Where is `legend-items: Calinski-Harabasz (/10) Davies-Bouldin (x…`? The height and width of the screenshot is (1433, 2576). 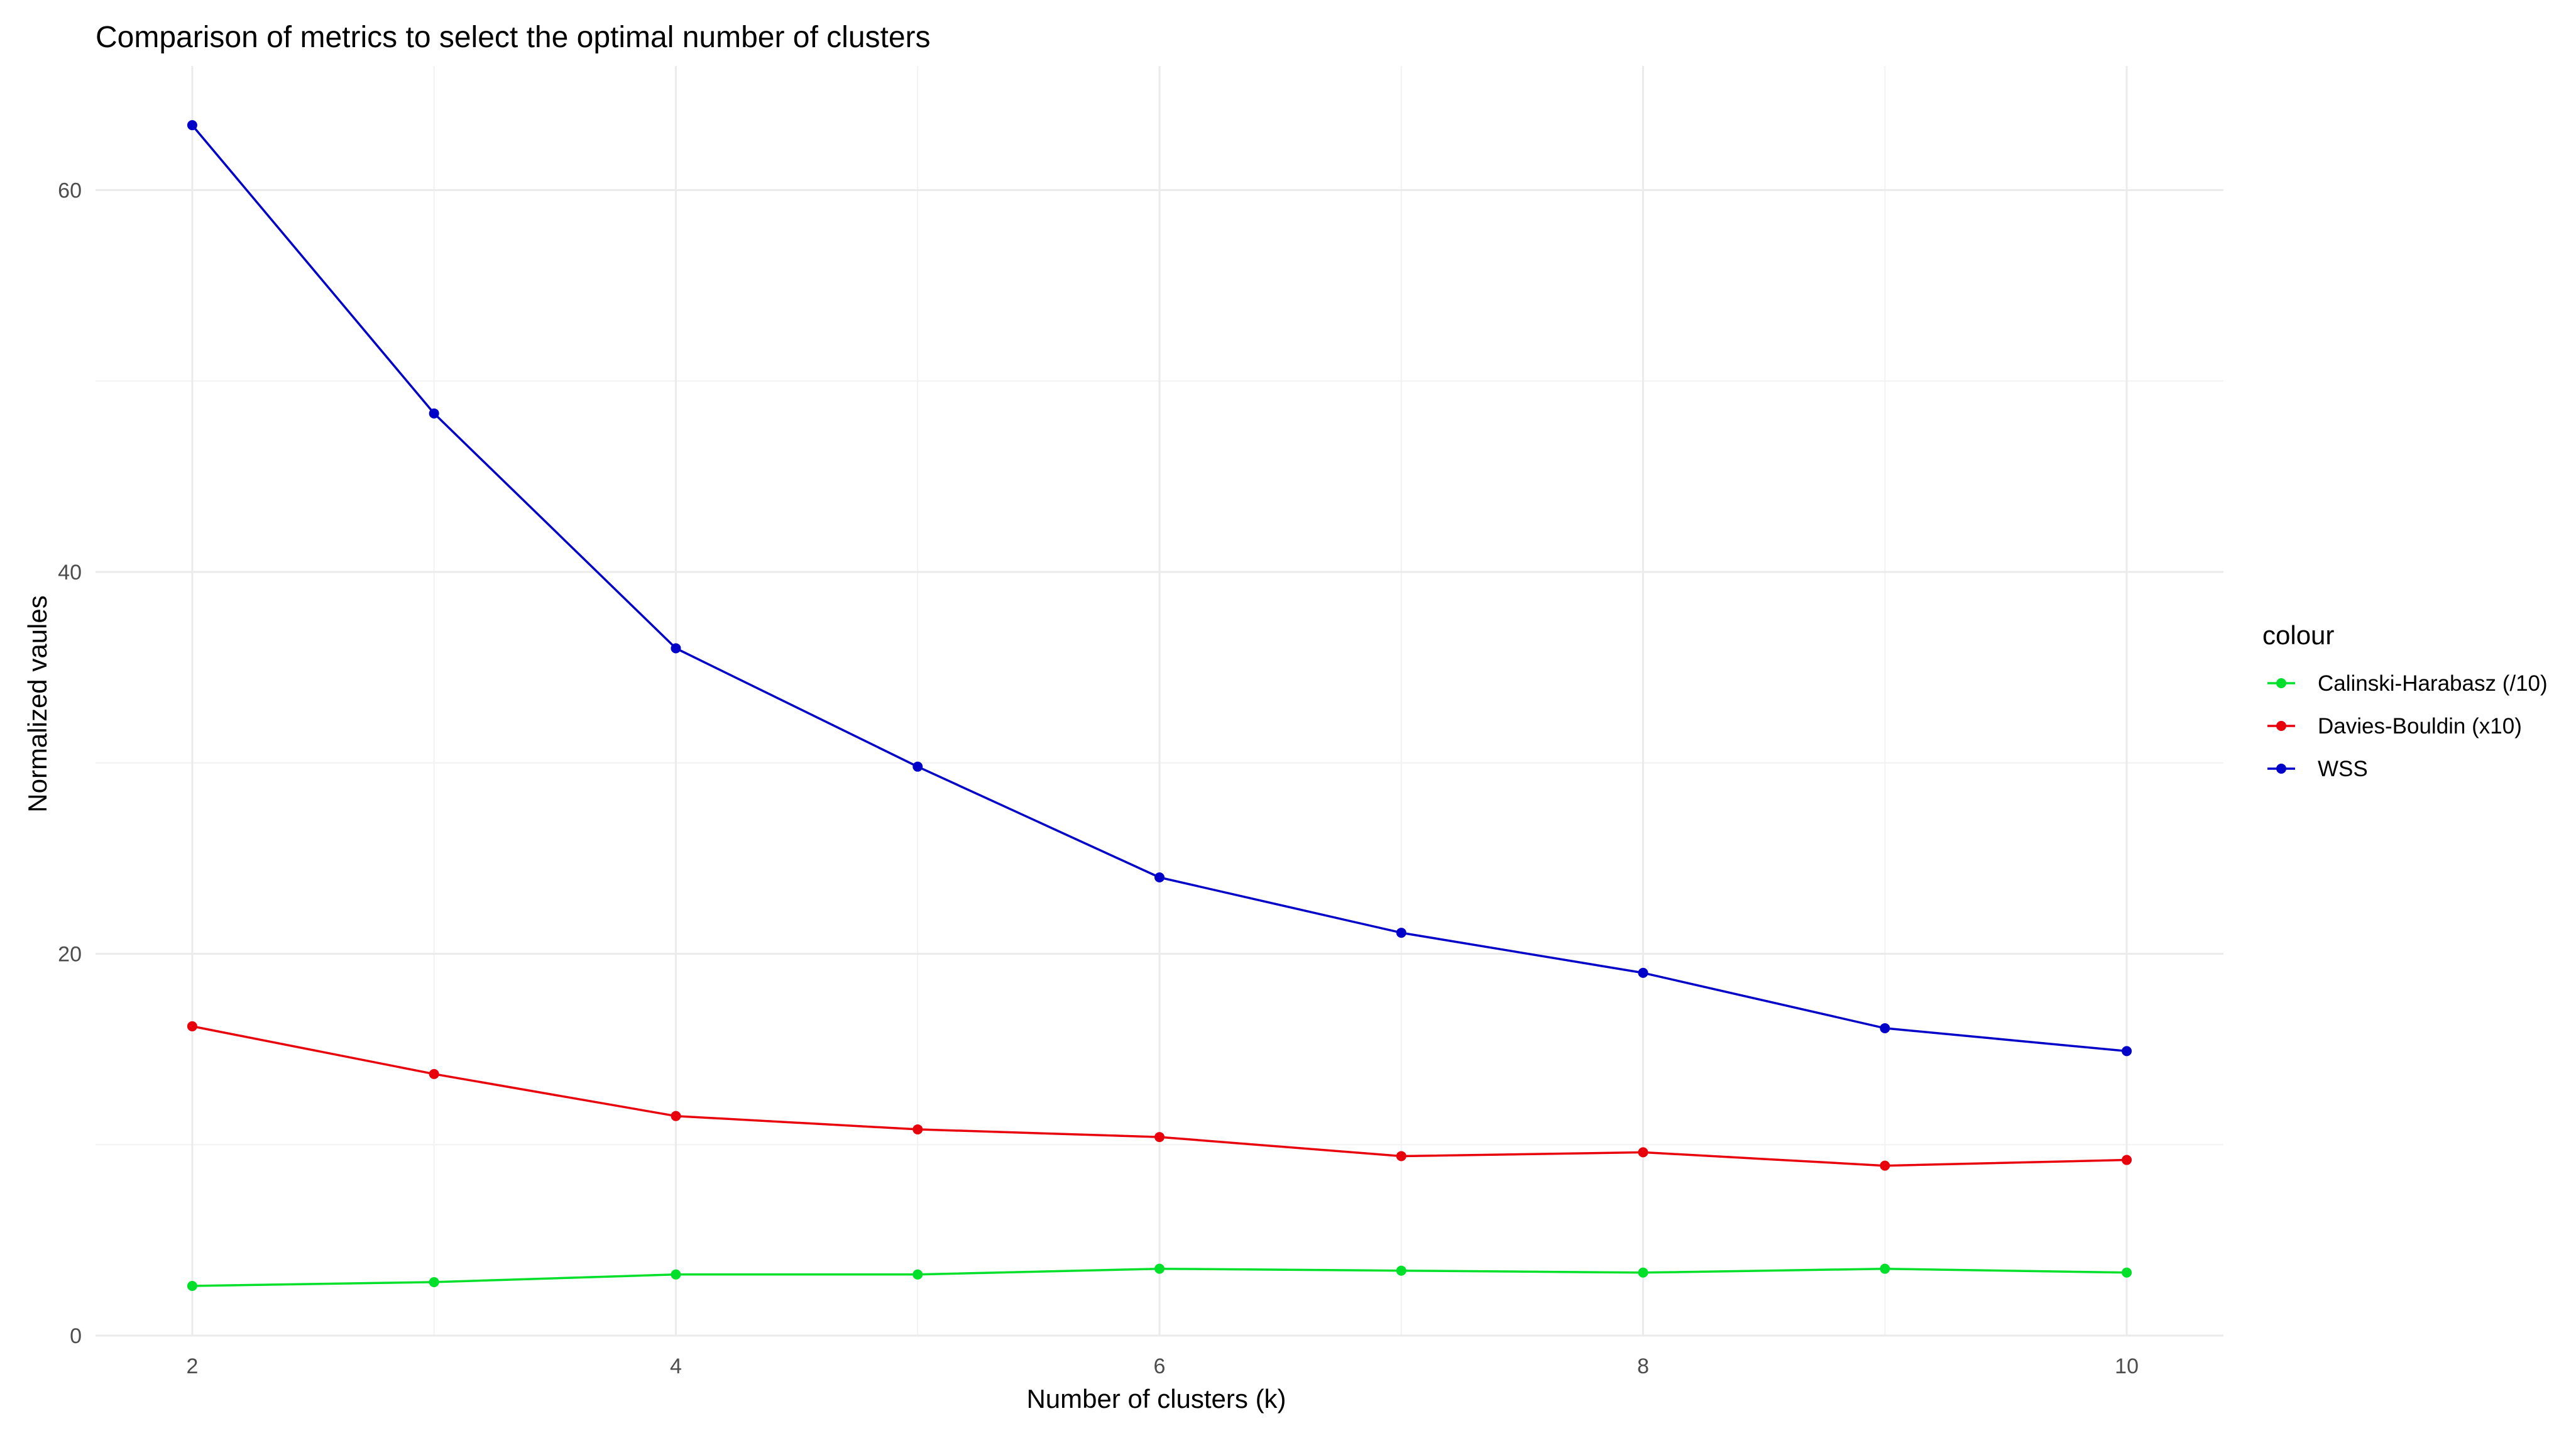 legend-items: Calinski-Harabasz (/10) Davies-Bouldin (x… is located at coordinates (2407, 726).